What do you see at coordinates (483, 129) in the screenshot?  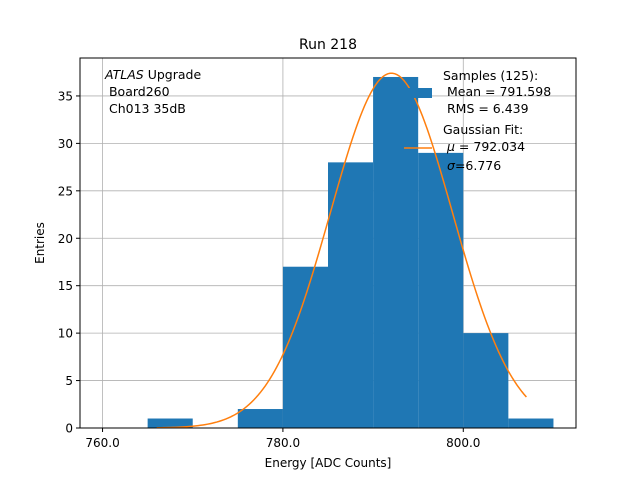 I see `legend-fit-title: Gaussian Fit:` at bounding box center [483, 129].